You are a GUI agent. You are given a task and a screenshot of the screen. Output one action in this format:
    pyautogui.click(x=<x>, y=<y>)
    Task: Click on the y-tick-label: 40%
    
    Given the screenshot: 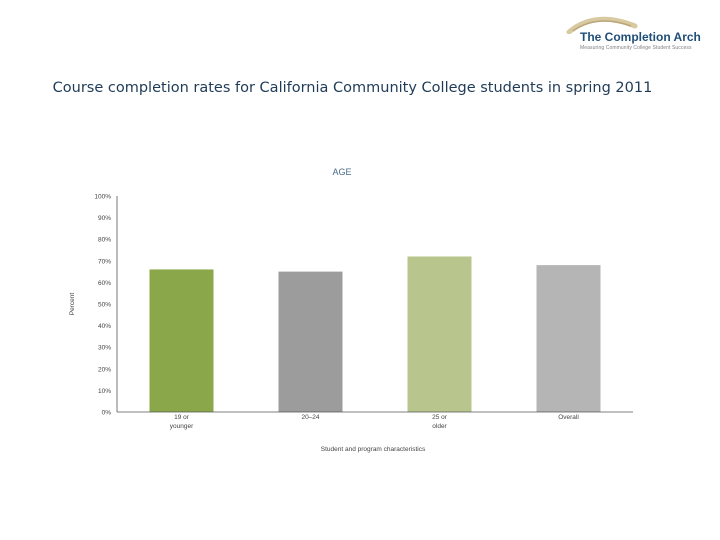 What is the action you would take?
    pyautogui.click(x=104, y=326)
    